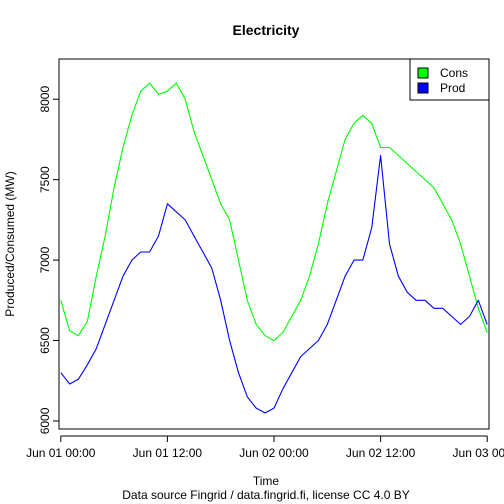 The image size is (504, 504). Describe the element at coordinates (454, 73) in the screenshot. I see `legend-label: Cons` at that location.